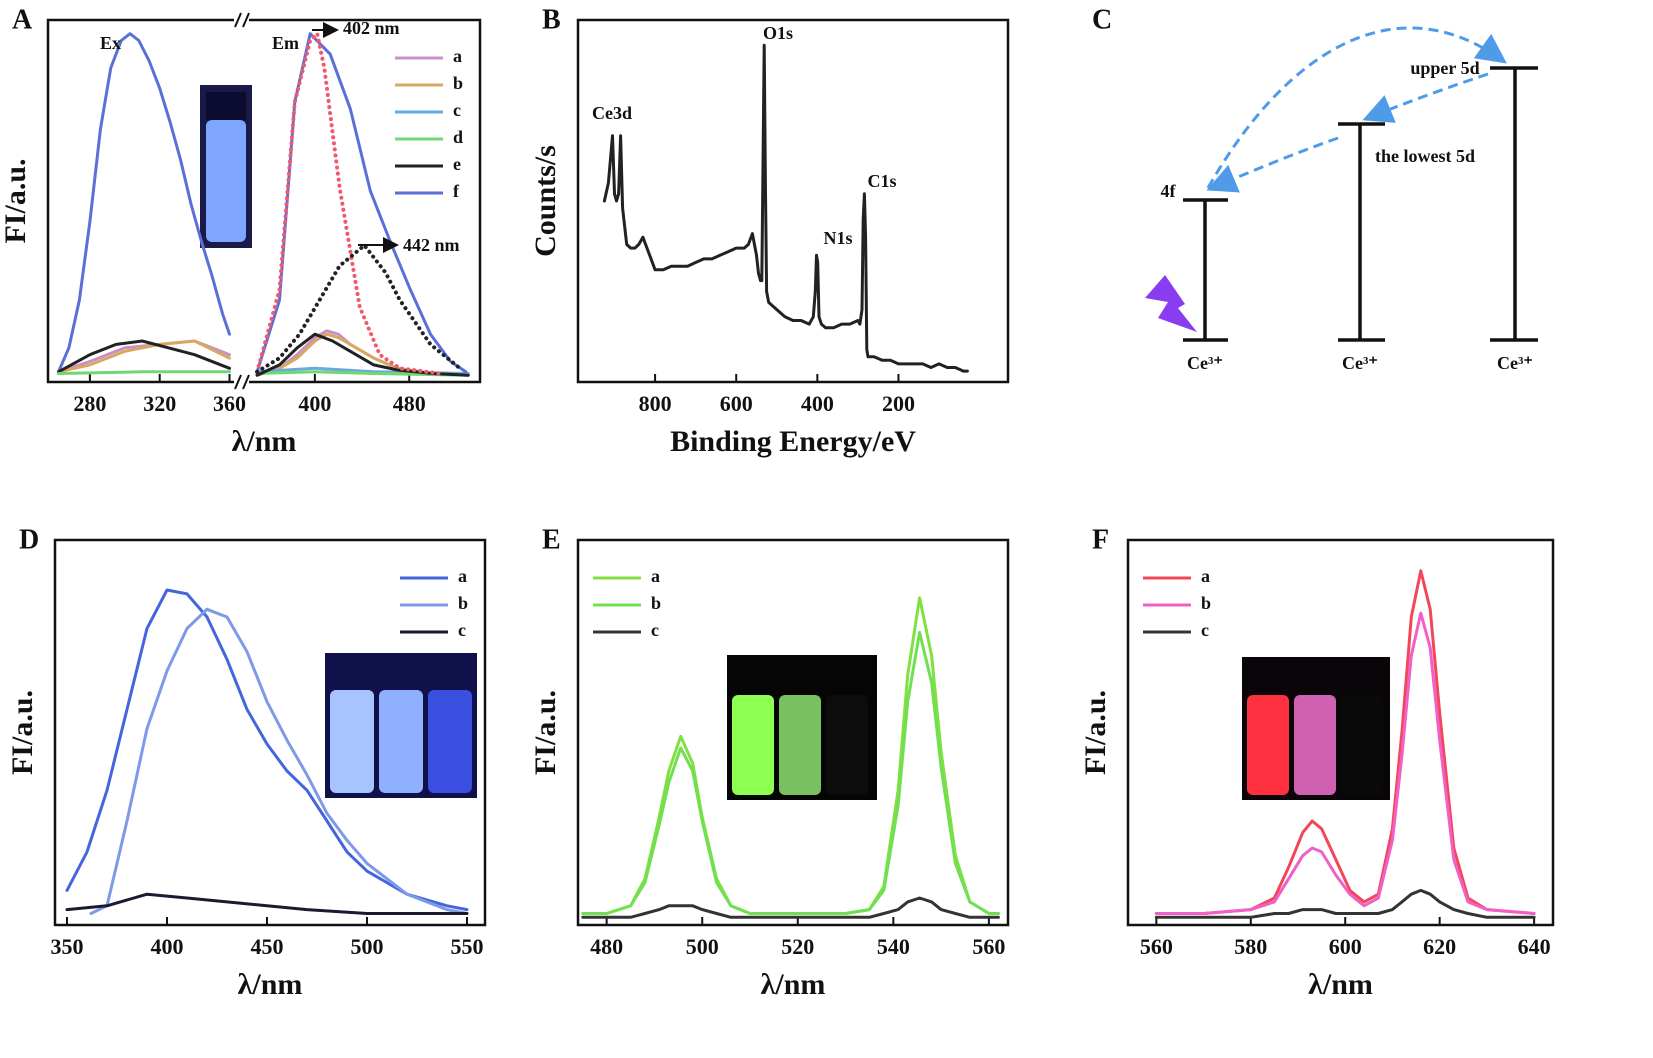 The width and height of the screenshot is (1653, 1058). What do you see at coordinates (1444, 68) in the screenshot?
I see `level-label: upper 5d` at bounding box center [1444, 68].